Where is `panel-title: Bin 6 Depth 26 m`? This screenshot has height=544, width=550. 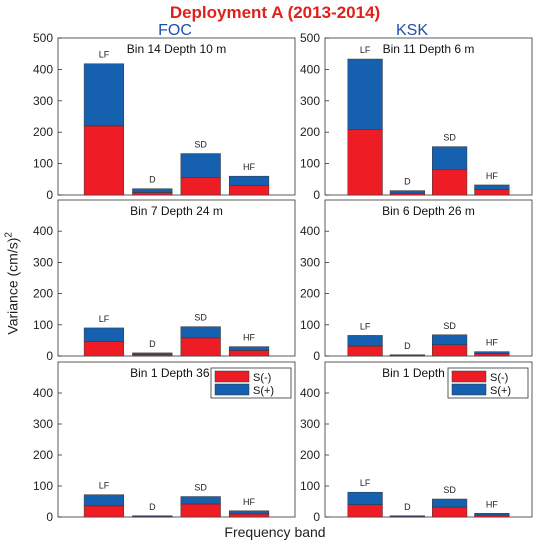
panel-title: Bin 6 Depth 26 m is located at coordinates (428, 211).